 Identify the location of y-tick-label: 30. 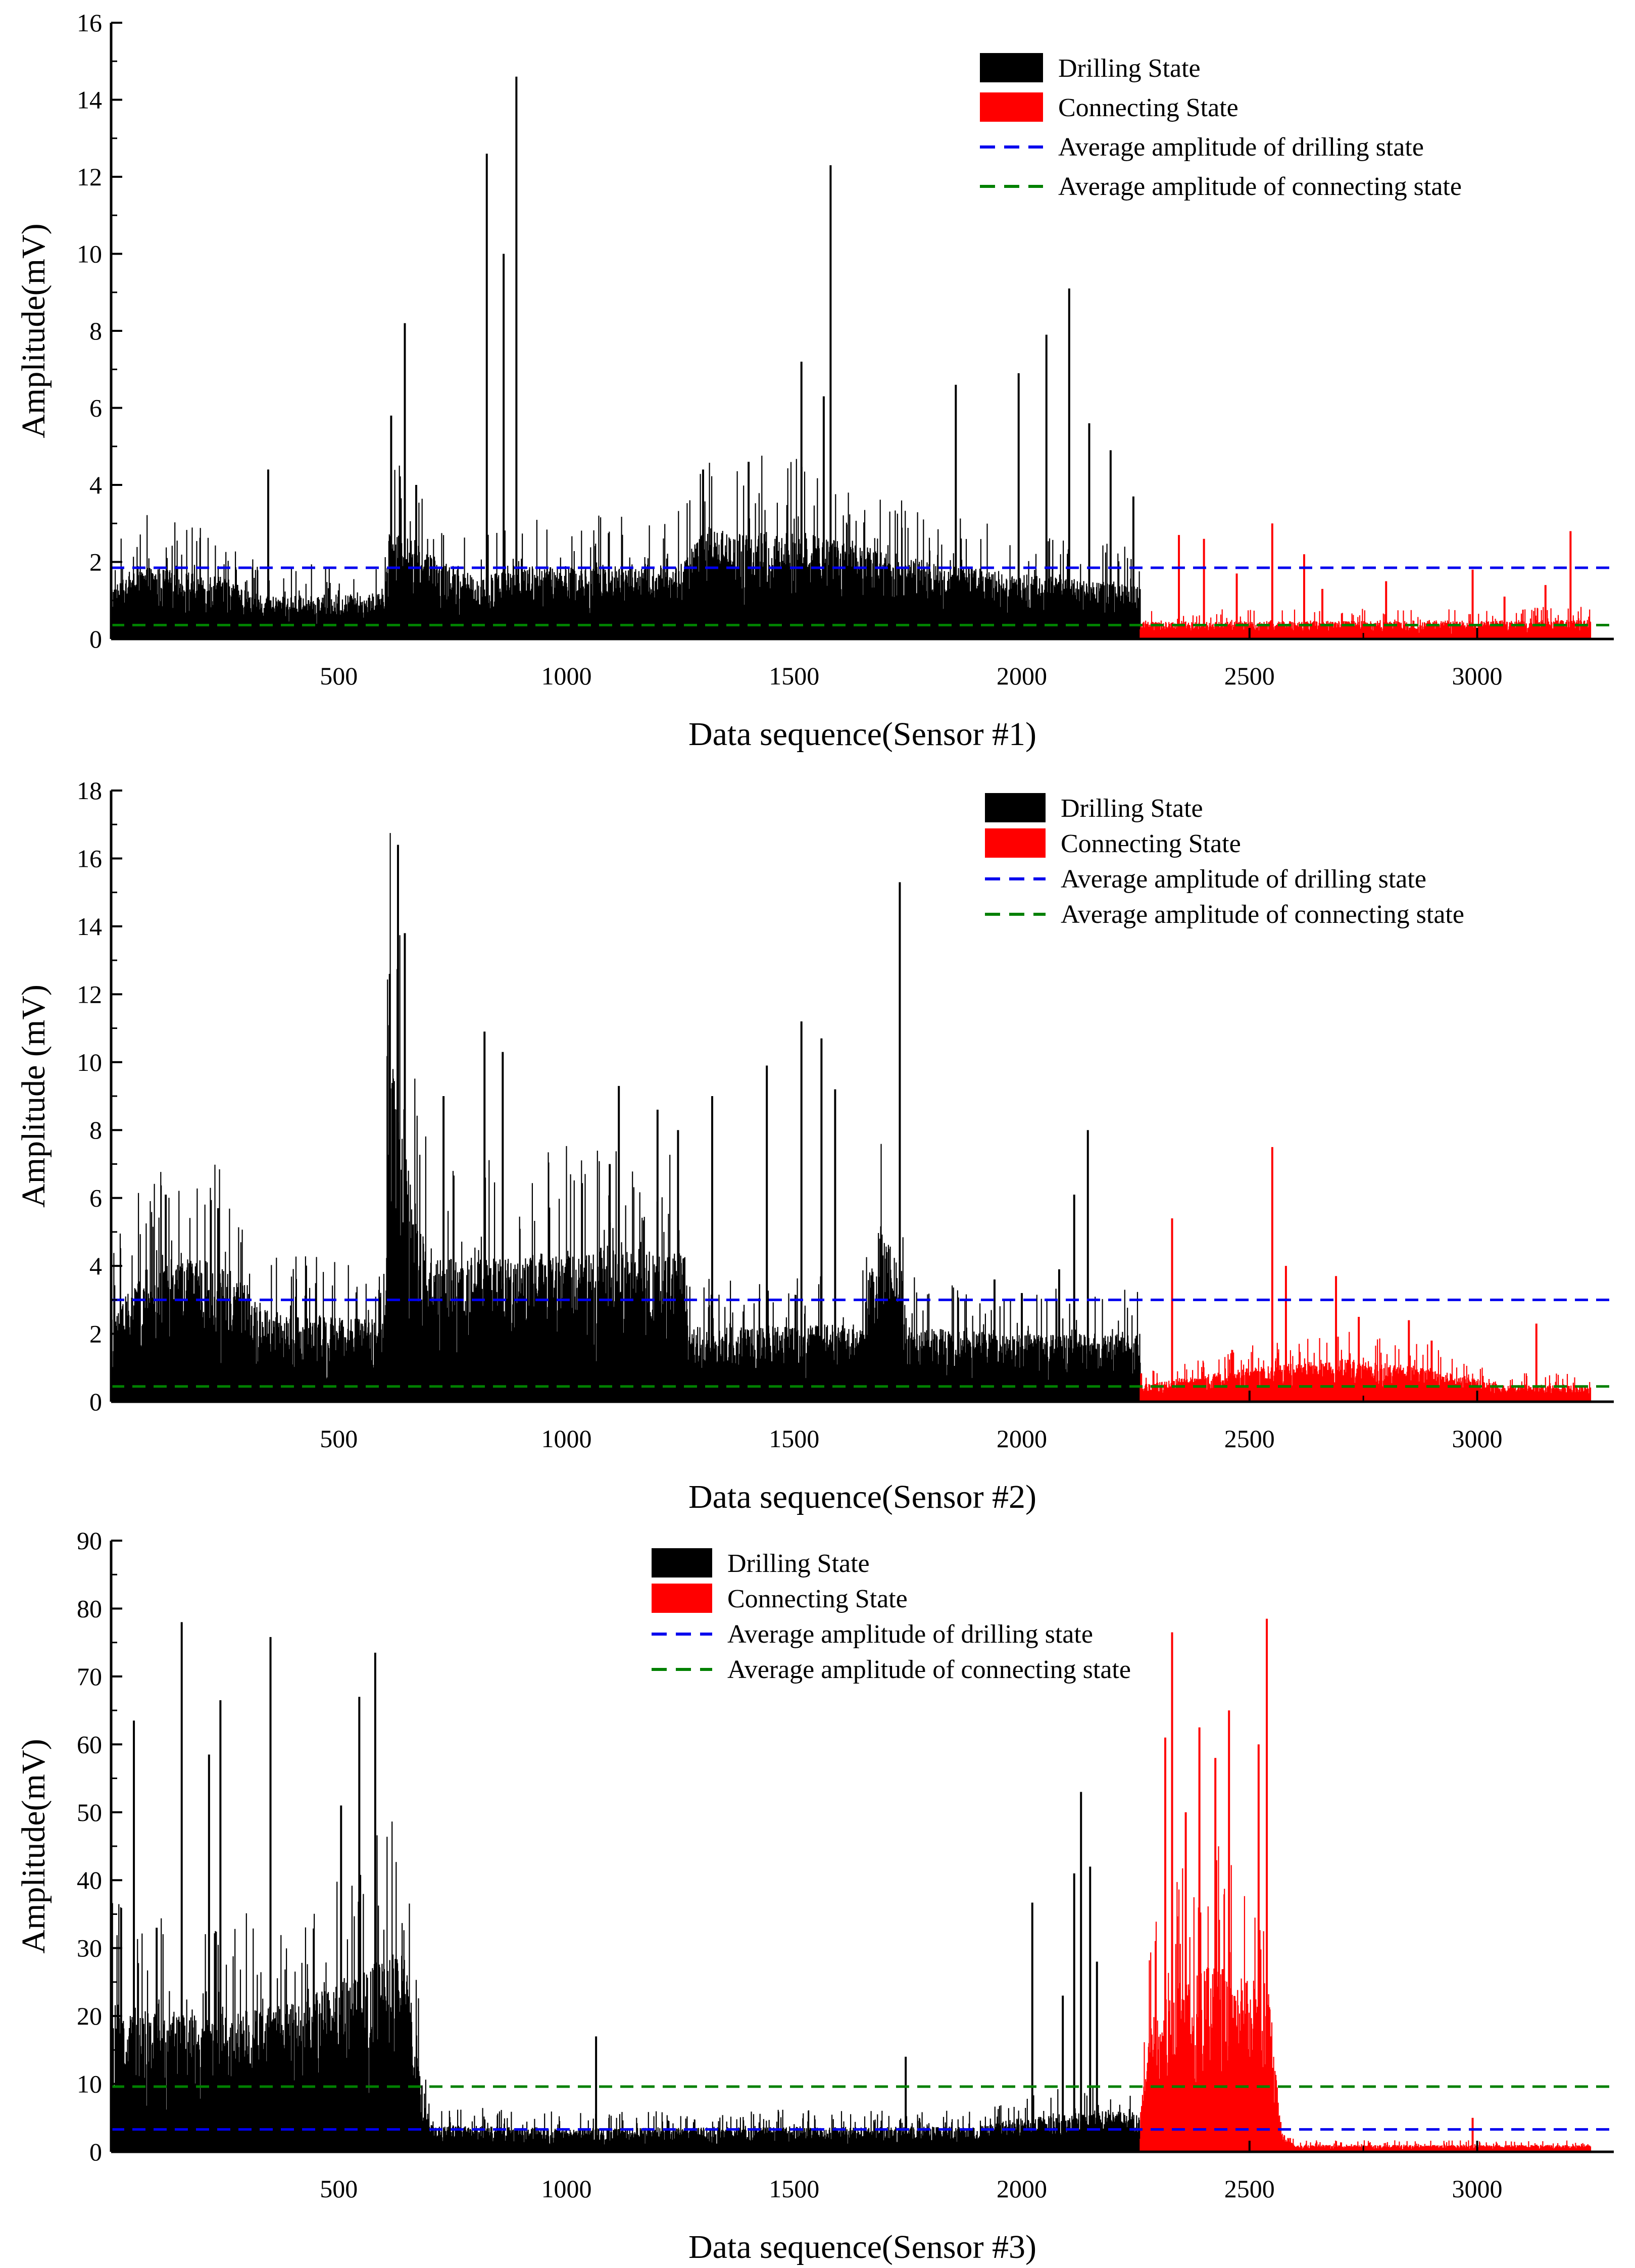
(89, 1948).